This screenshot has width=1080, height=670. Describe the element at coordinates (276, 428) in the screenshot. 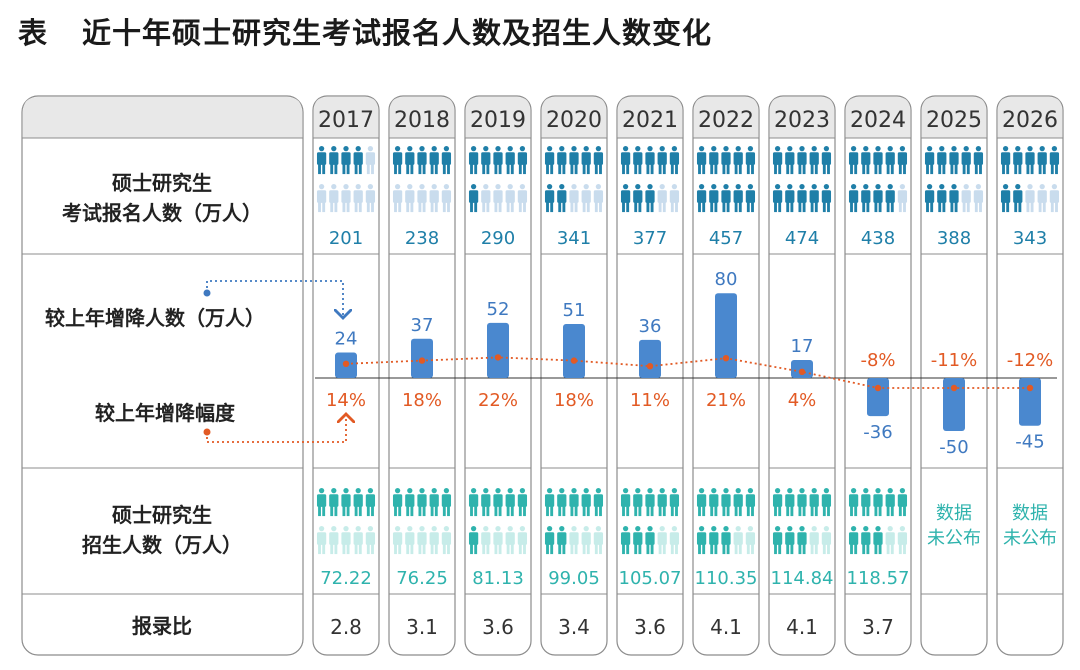

I see `pointer-arrow-rate` at that location.